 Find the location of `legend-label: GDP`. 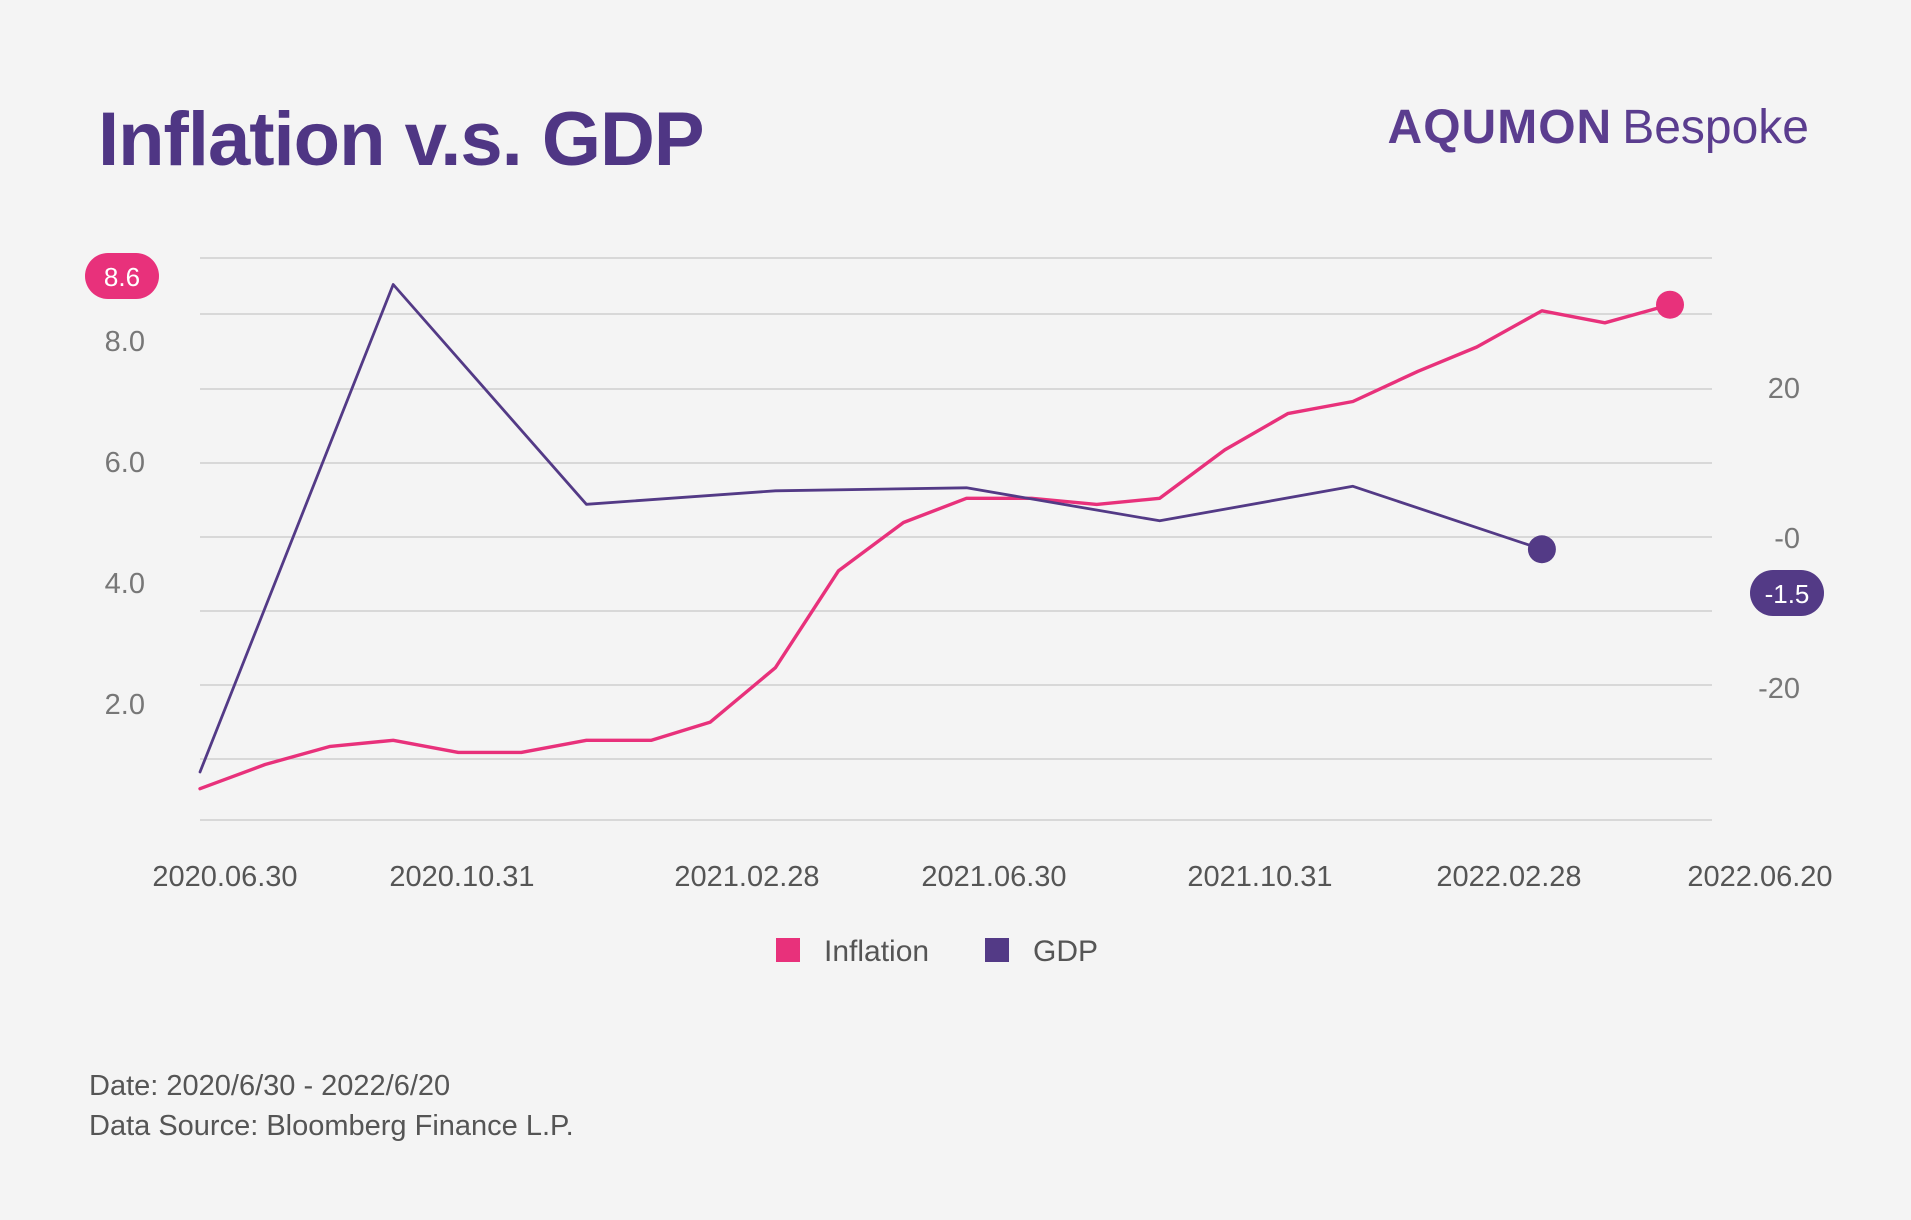

legend-label: GDP is located at coordinates (1065, 951).